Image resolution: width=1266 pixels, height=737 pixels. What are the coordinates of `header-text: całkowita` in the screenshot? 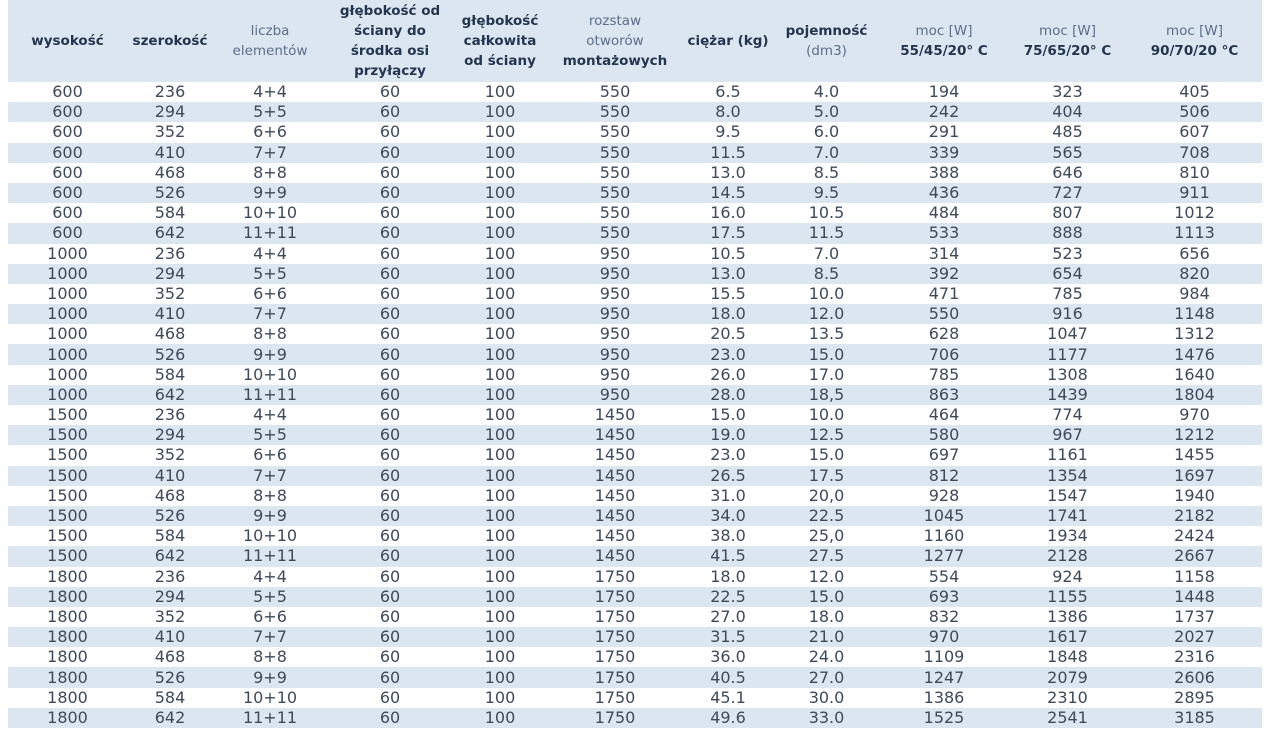 It's located at (500, 41).